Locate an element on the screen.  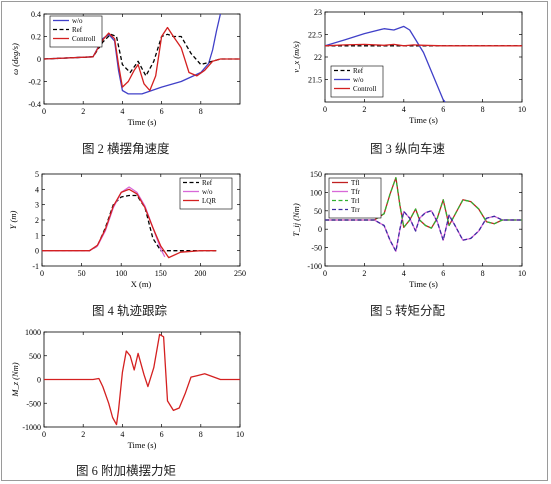
x-tick-label: 100 is located at coordinates (121, 273).